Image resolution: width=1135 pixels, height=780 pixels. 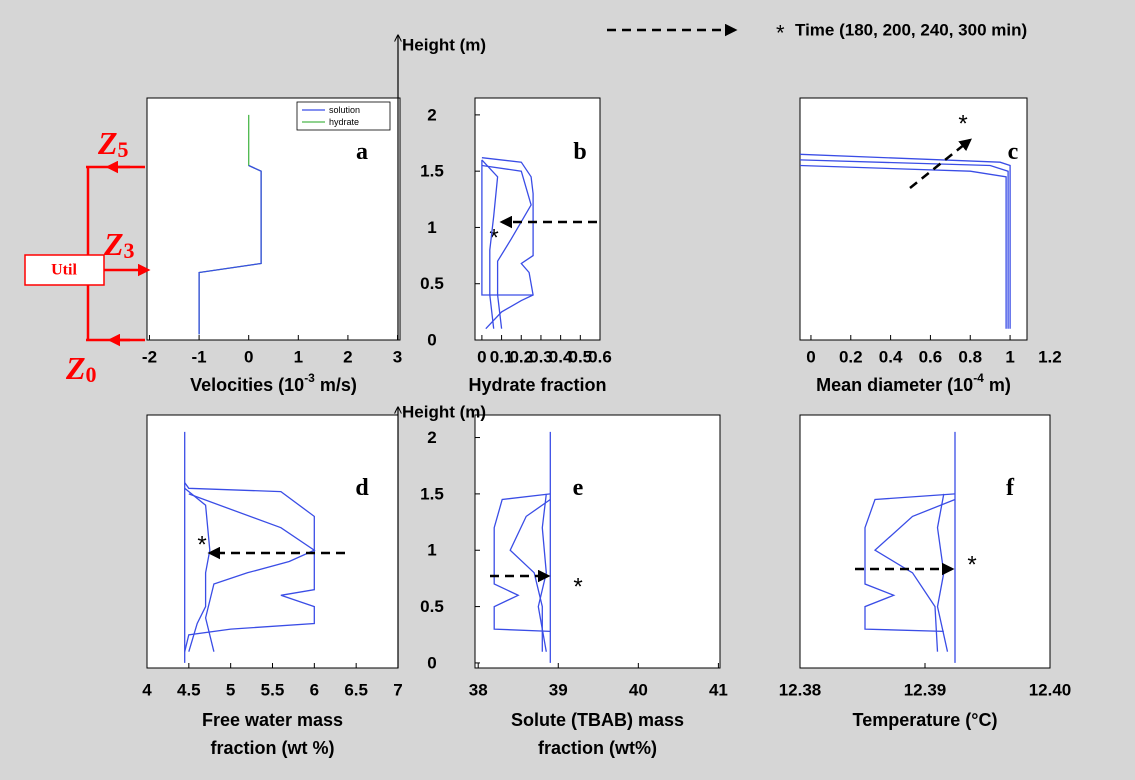 I want to click on zone-label: Z5, so click(x=113, y=143).